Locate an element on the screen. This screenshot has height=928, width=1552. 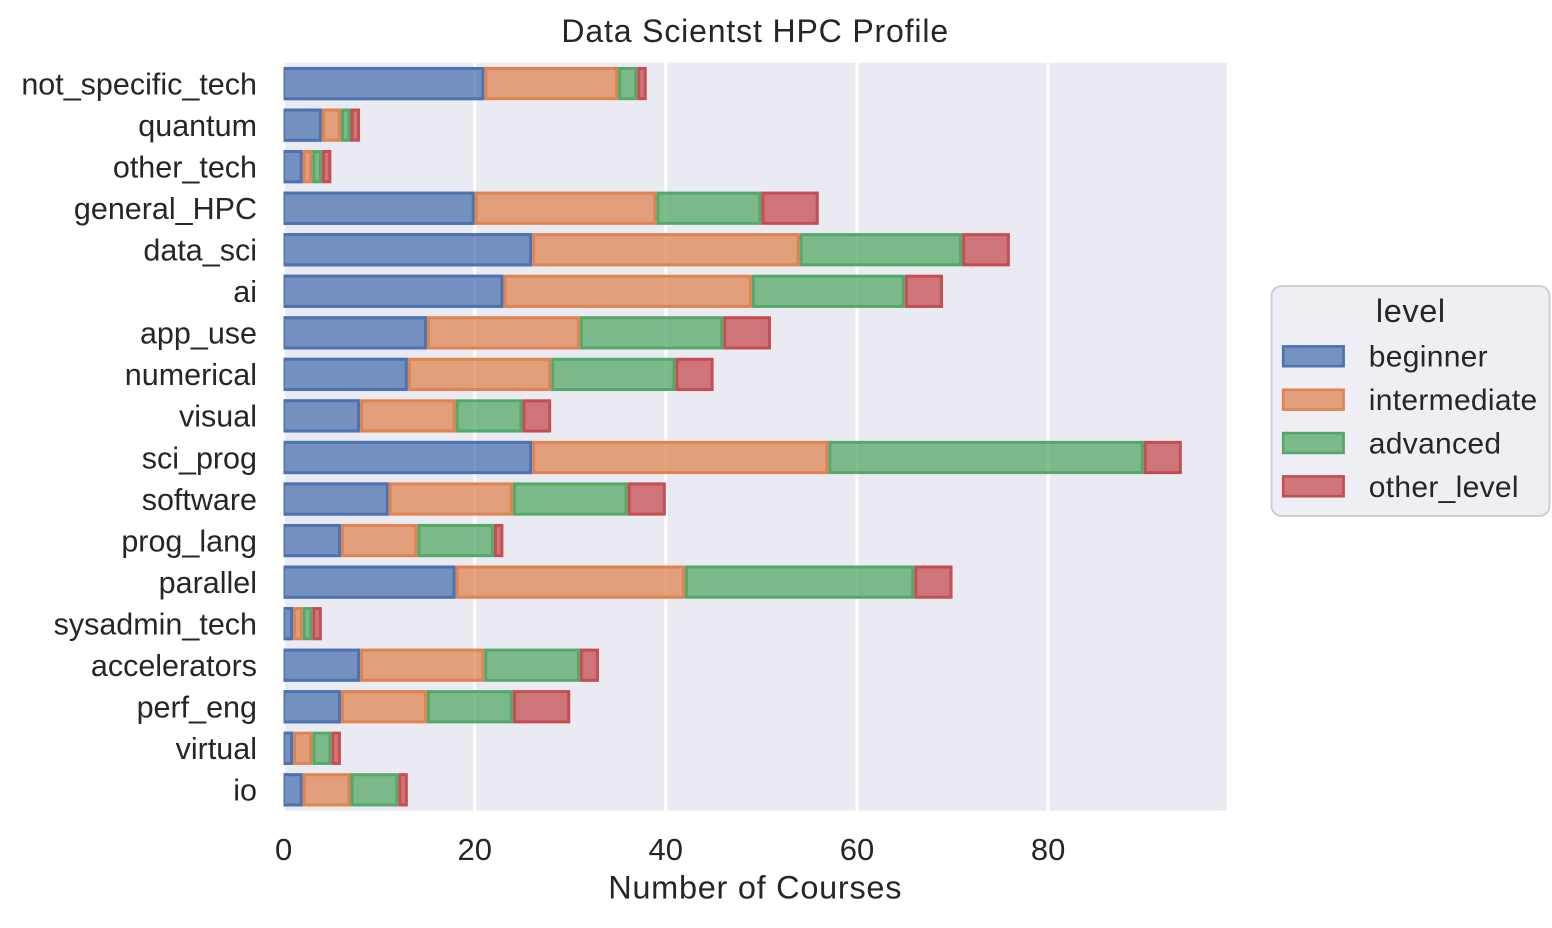
svg-text: 60 is located at coordinates (857, 849).